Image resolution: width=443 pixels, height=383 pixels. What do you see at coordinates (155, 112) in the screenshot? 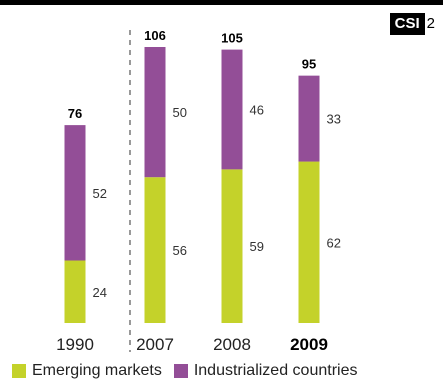
I see `bar-industrialized-2007` at bounding box center [155, 112].